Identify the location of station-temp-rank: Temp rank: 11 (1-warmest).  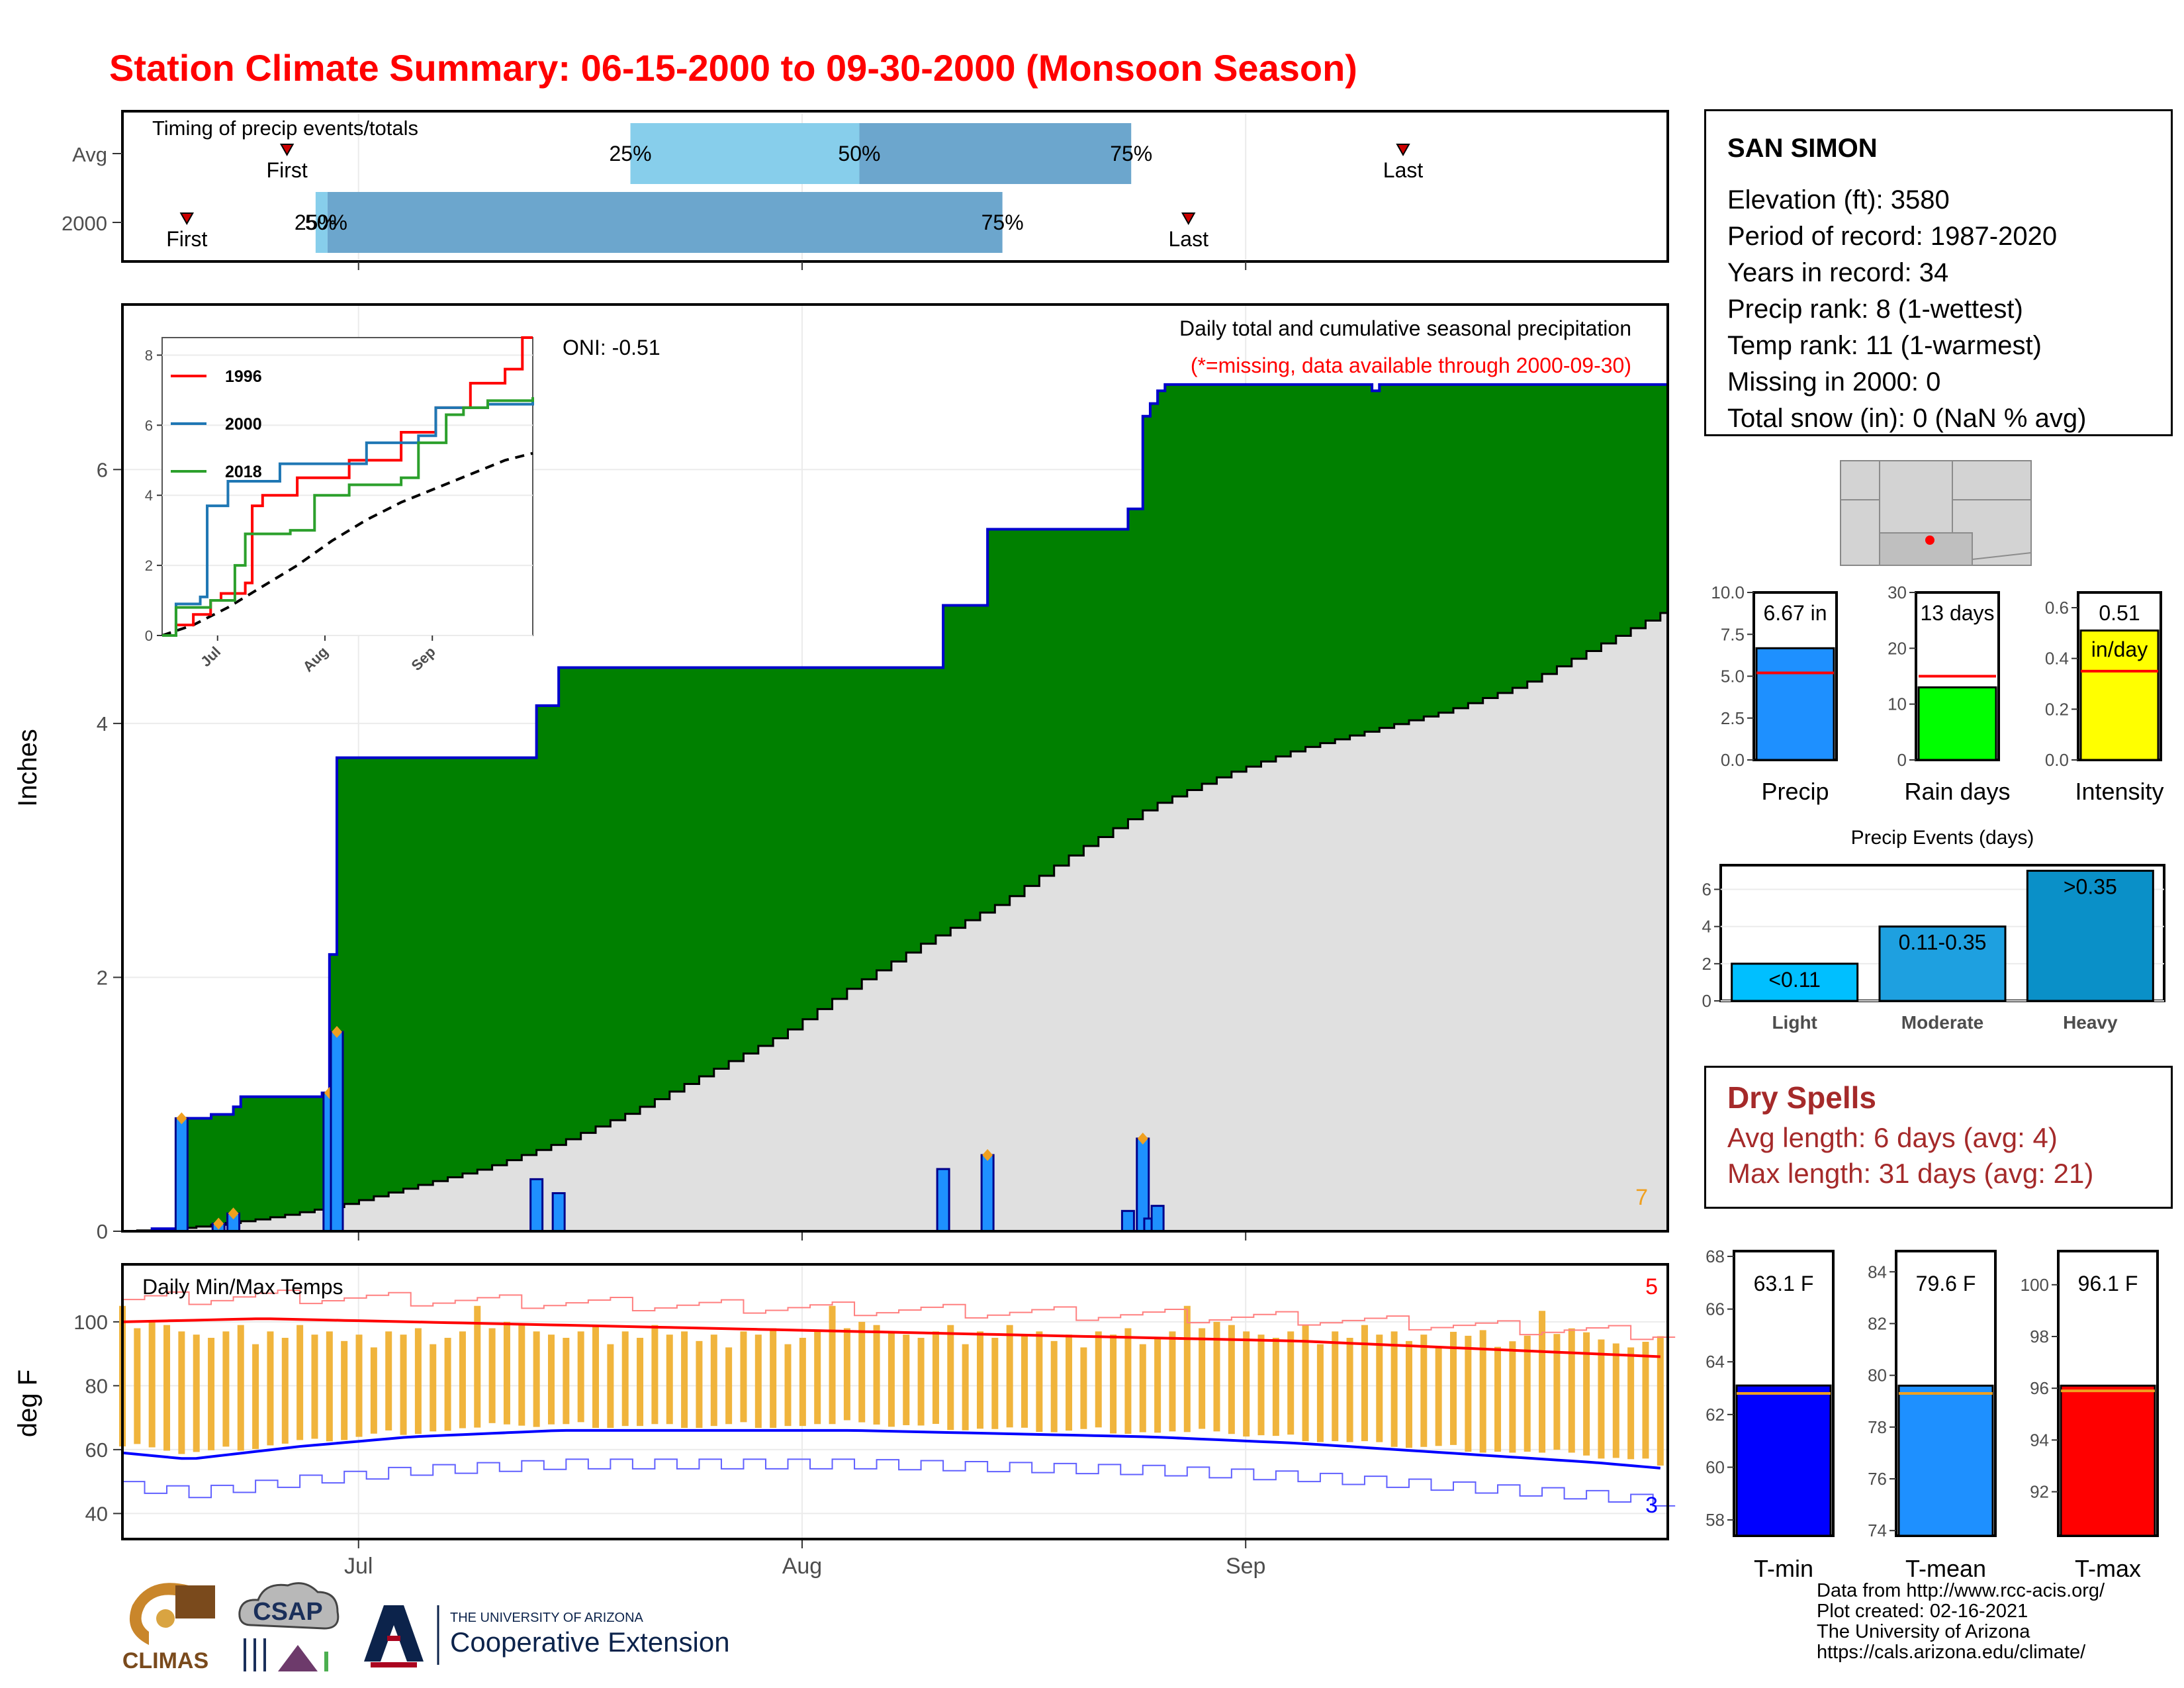
(1885, 345).